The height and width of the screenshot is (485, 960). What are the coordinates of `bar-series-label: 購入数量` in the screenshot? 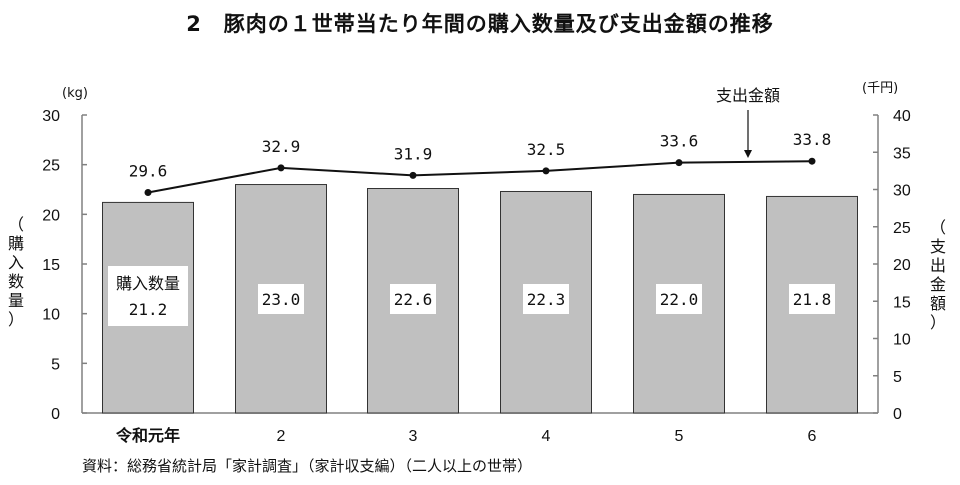 It's located at (148, 284).